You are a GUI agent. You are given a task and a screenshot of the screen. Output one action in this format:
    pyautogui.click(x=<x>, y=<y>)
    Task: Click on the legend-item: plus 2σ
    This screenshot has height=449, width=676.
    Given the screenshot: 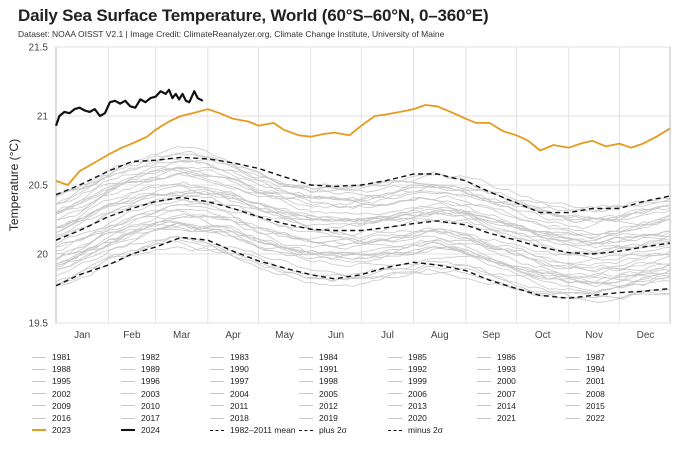 What is the action you would take?
    pyautogui.click(x=323, y=430)
    